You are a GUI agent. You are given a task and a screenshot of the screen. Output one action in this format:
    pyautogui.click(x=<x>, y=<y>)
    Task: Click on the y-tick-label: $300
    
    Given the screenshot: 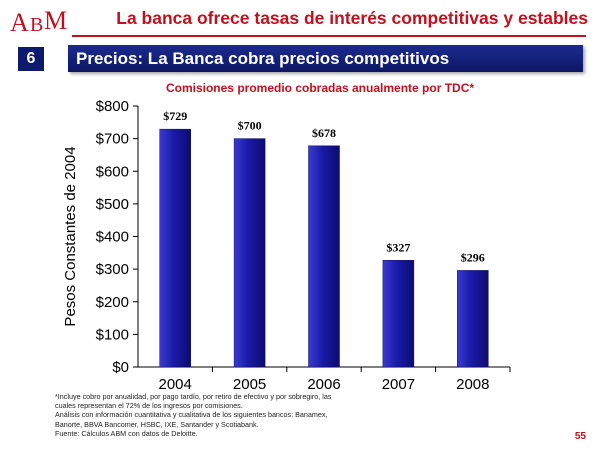 What is the action you would take?
    pyautogui.click(x=112, y=269)
    